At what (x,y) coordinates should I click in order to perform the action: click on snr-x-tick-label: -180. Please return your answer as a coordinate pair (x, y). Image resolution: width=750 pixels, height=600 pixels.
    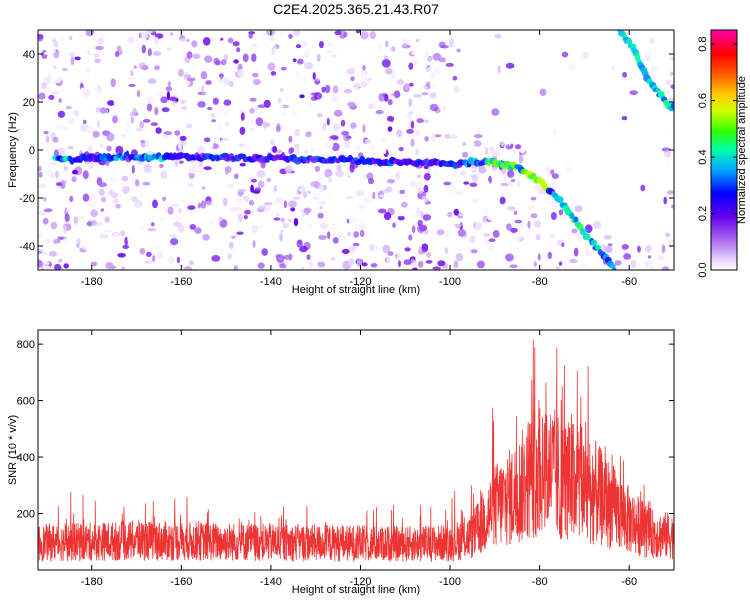
    Looking at the image, I should click on (92, 582).